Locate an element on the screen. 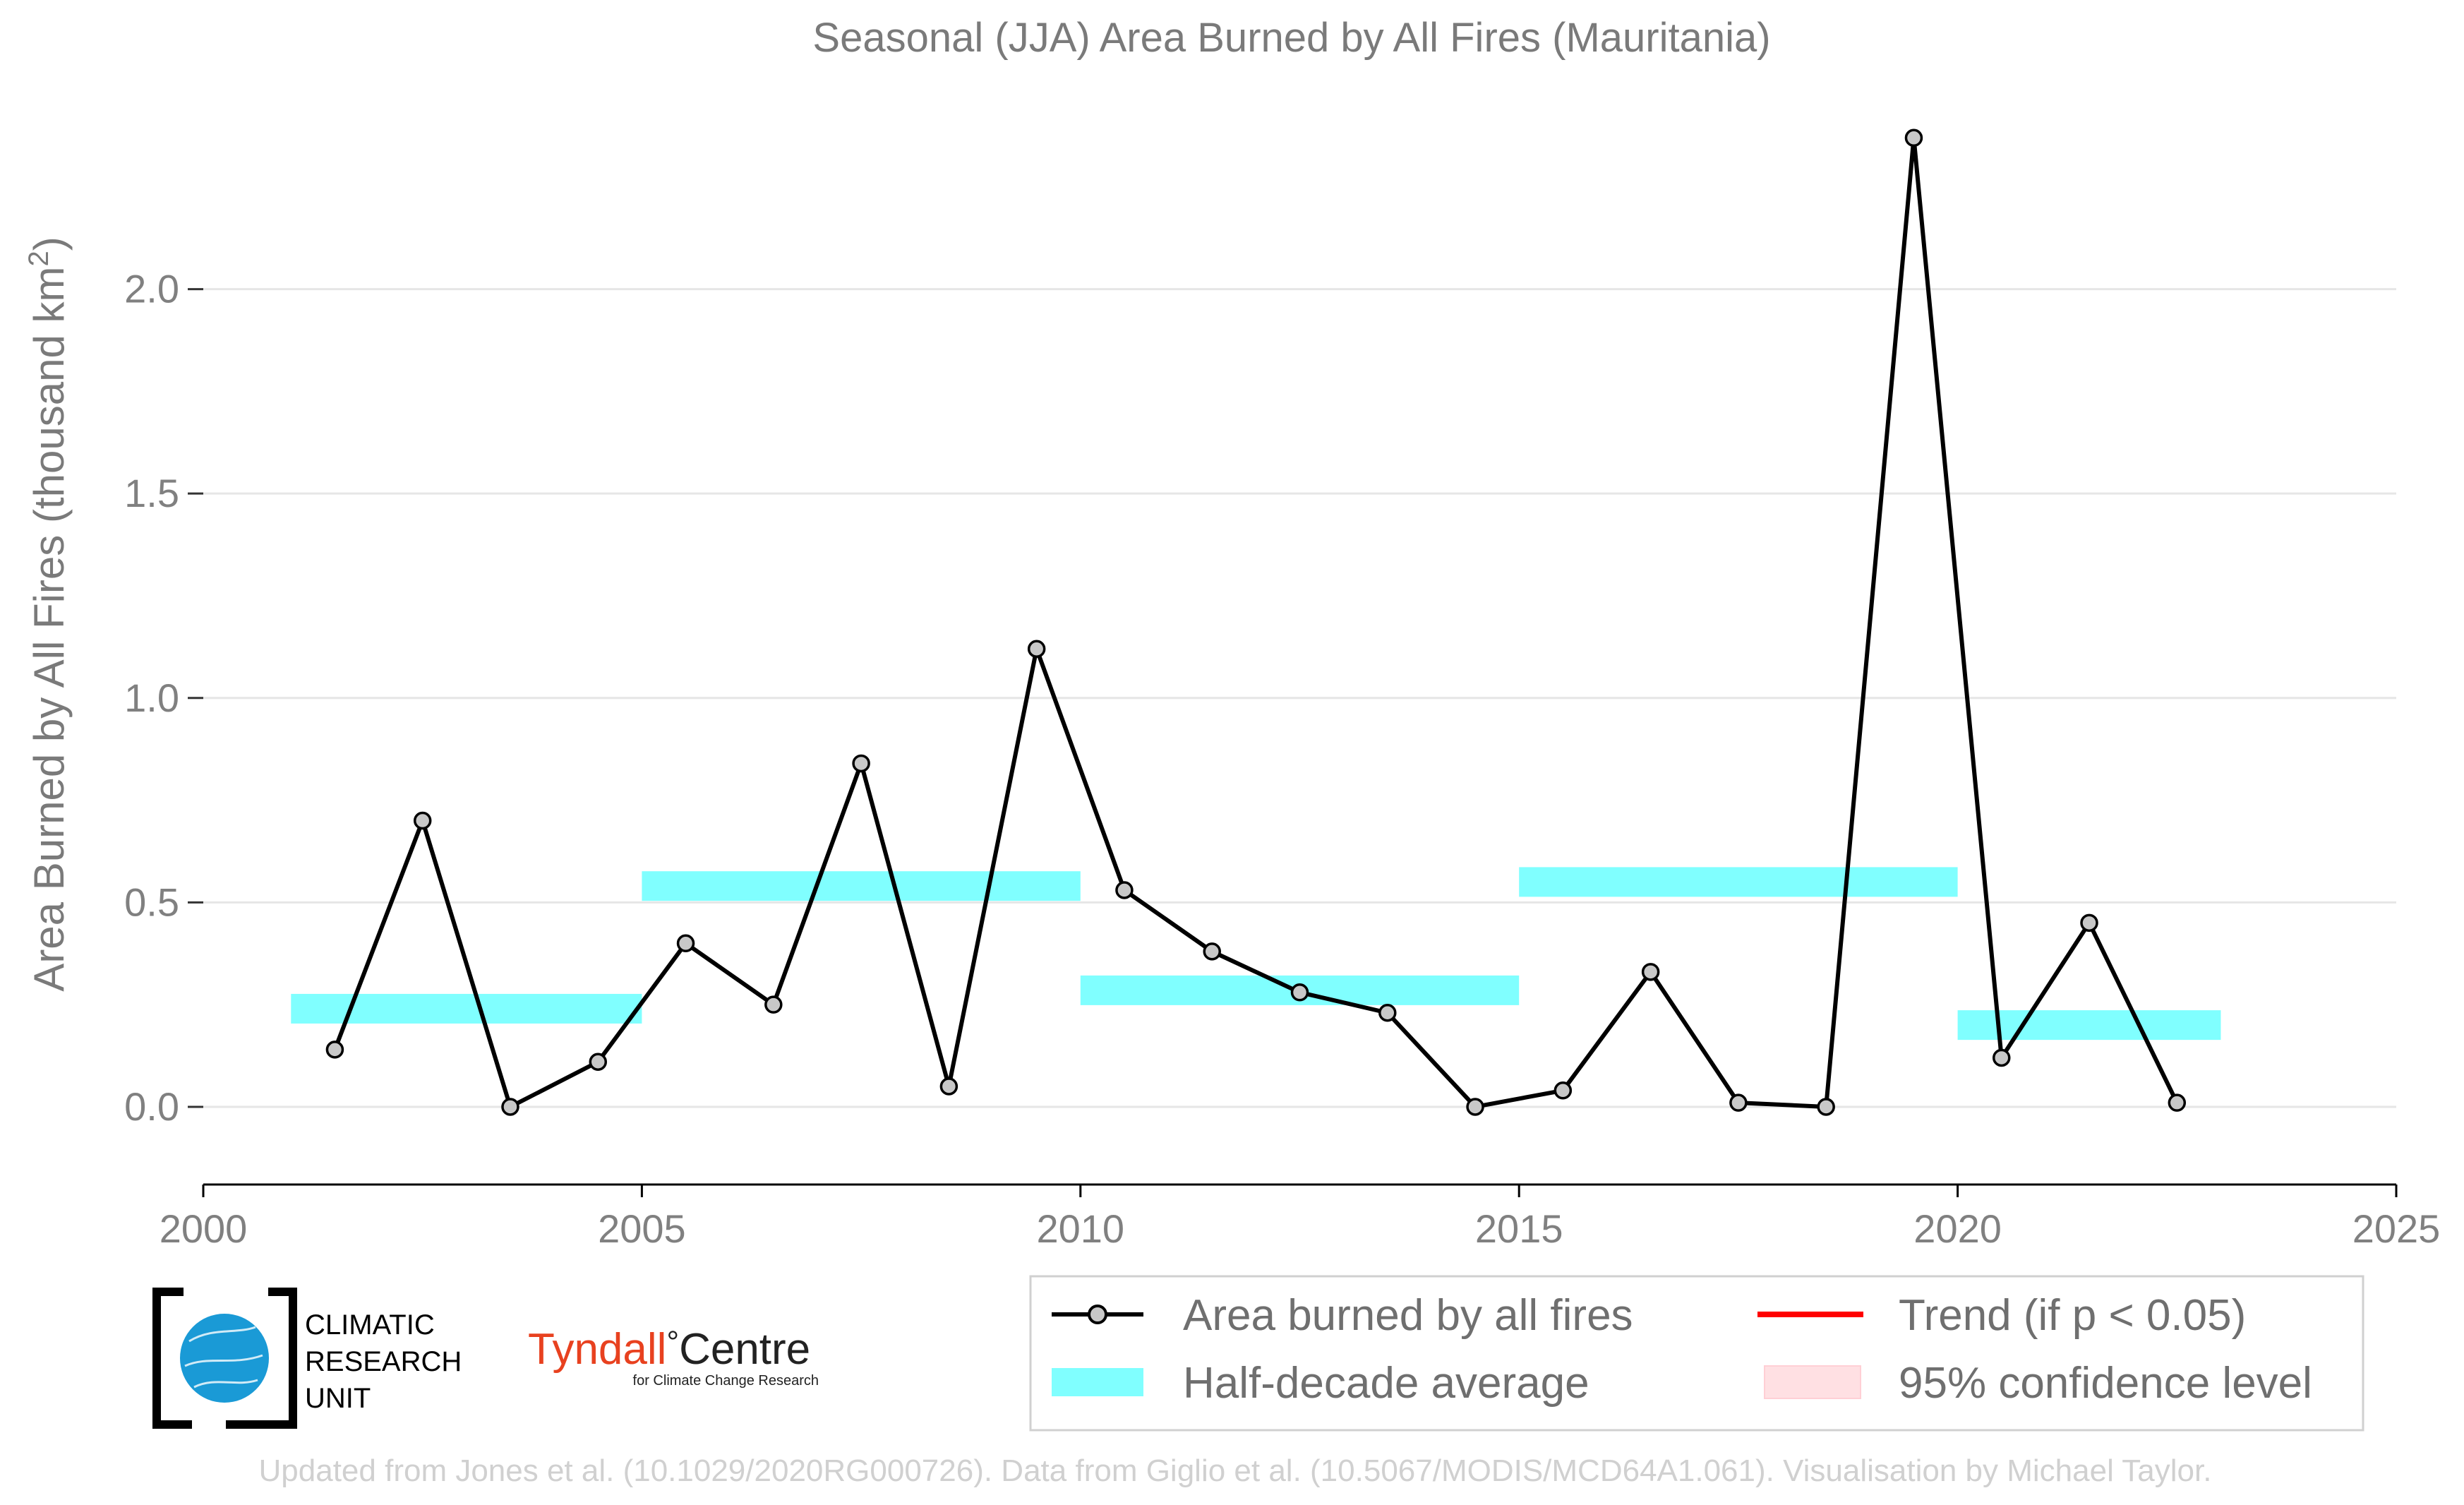 This screenshot has height=1505, width=2464. cru-logo-line1: CLIMATIC is located at coordinates (370, 1325).